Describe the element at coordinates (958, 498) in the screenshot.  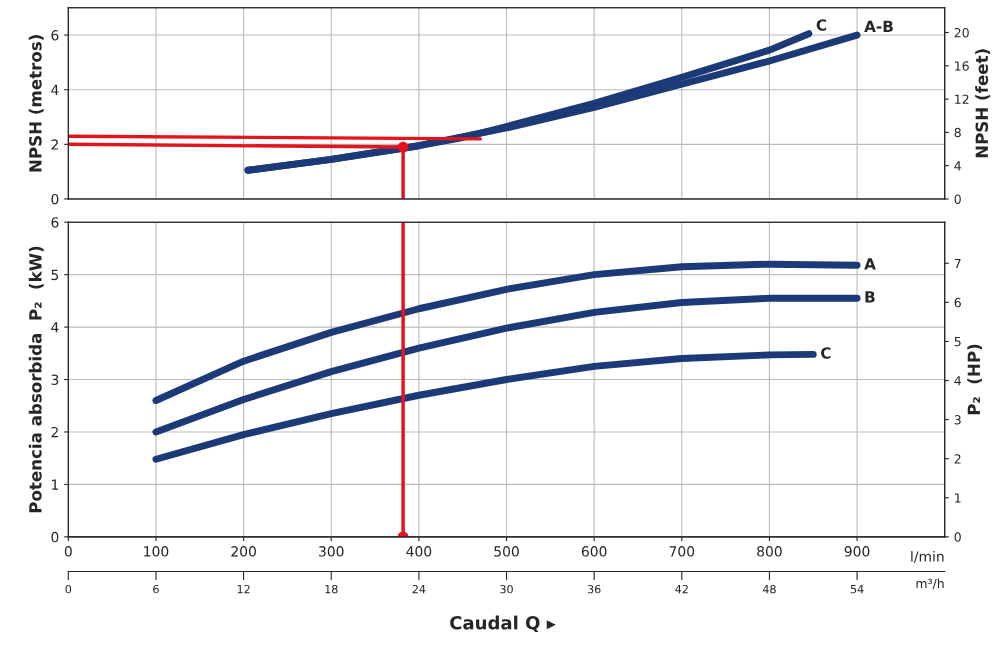
I see `y2-tick-label: 1` at that location.